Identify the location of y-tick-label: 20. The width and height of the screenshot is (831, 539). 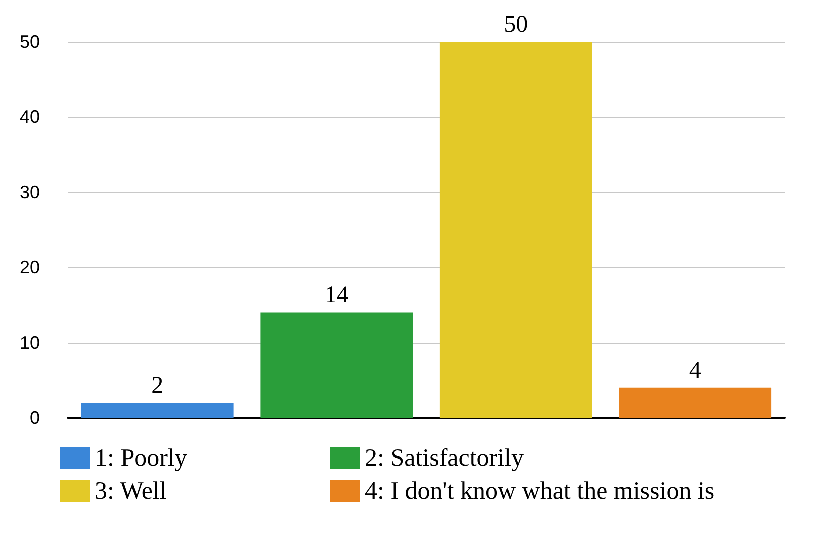
(30, 268).